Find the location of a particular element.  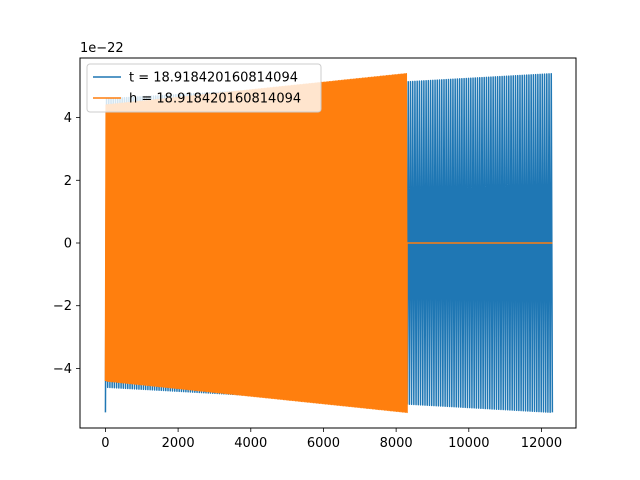

x-tick-label: 10000 is located at coordinates (468, 443).